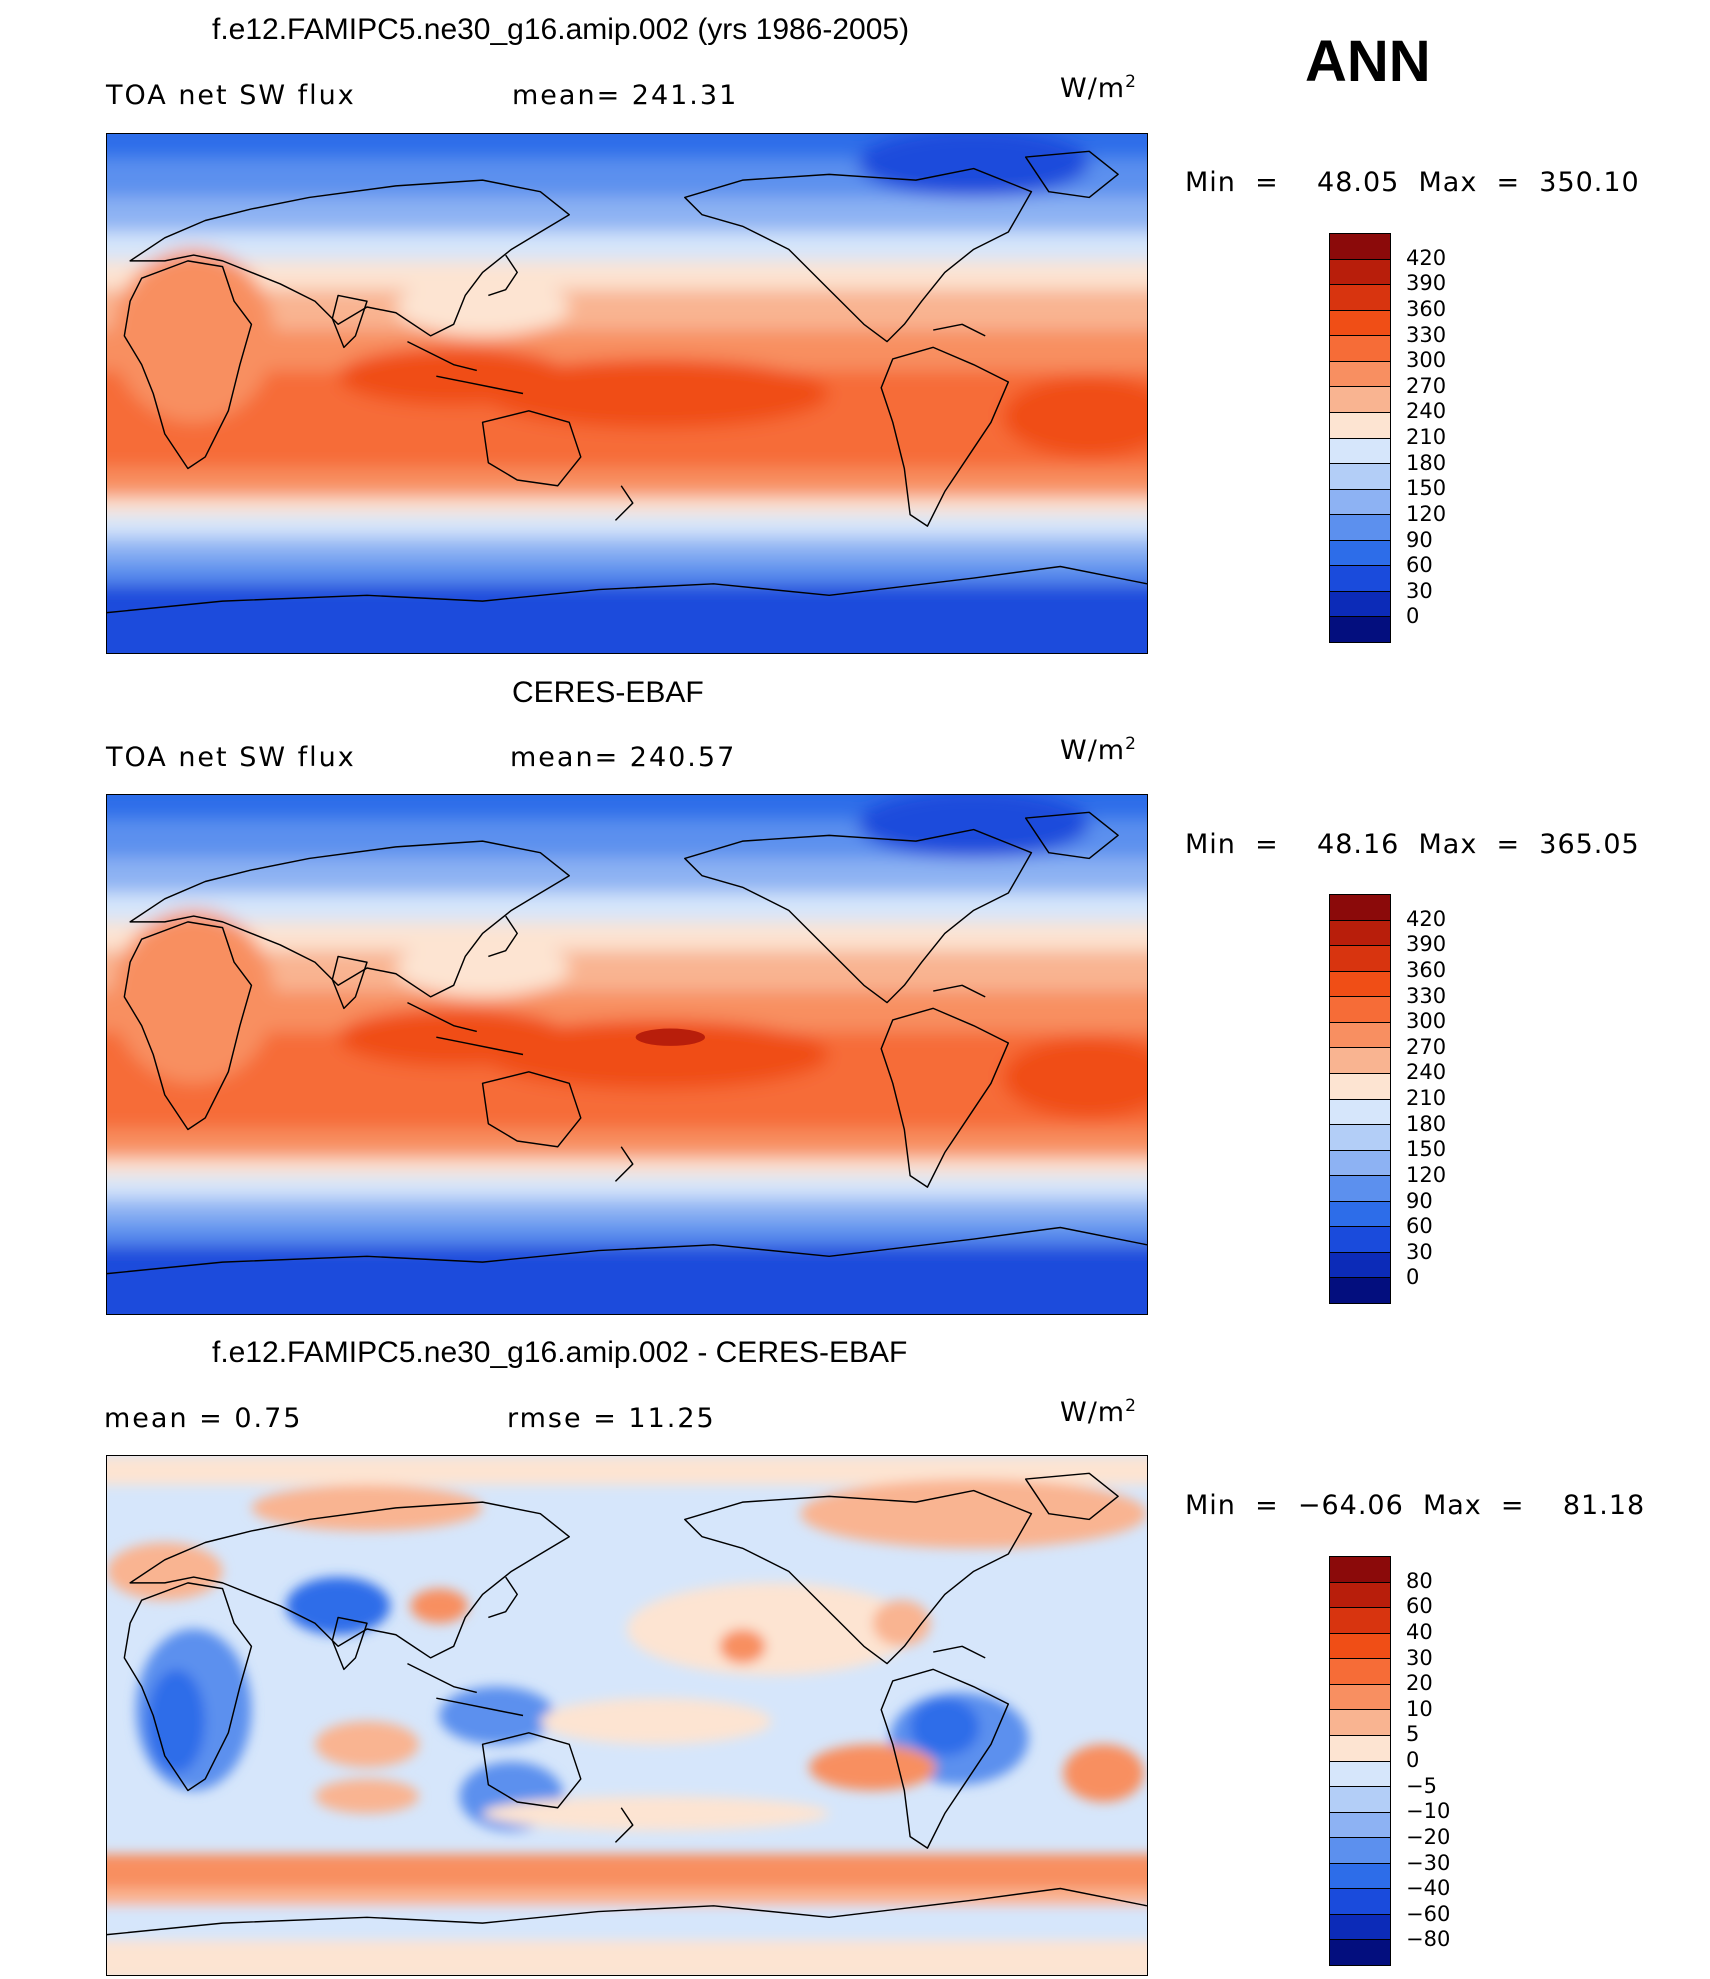  What do you see at coordinates (1426, 969) in the screenshot?
I see `colorbar-tick-label: 360` at bounding box center [1426, 969].